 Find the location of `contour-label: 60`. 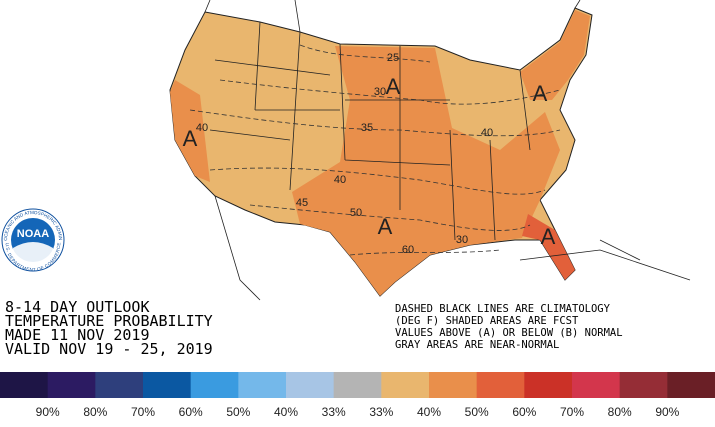

contour-label: 60 is located at coordinates (408, 250).